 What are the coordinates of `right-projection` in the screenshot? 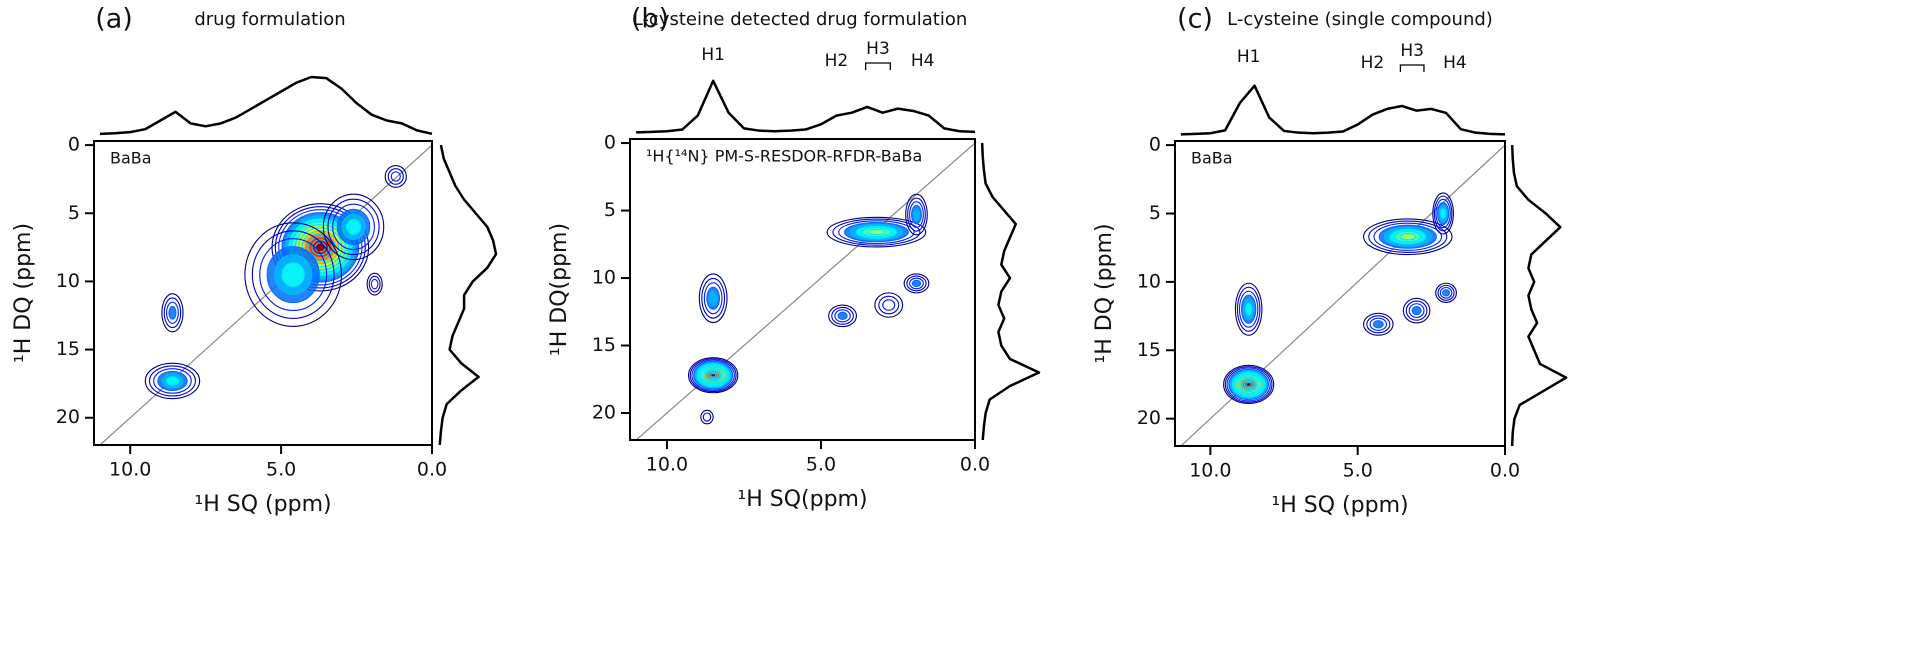 It's located at (468, 295).